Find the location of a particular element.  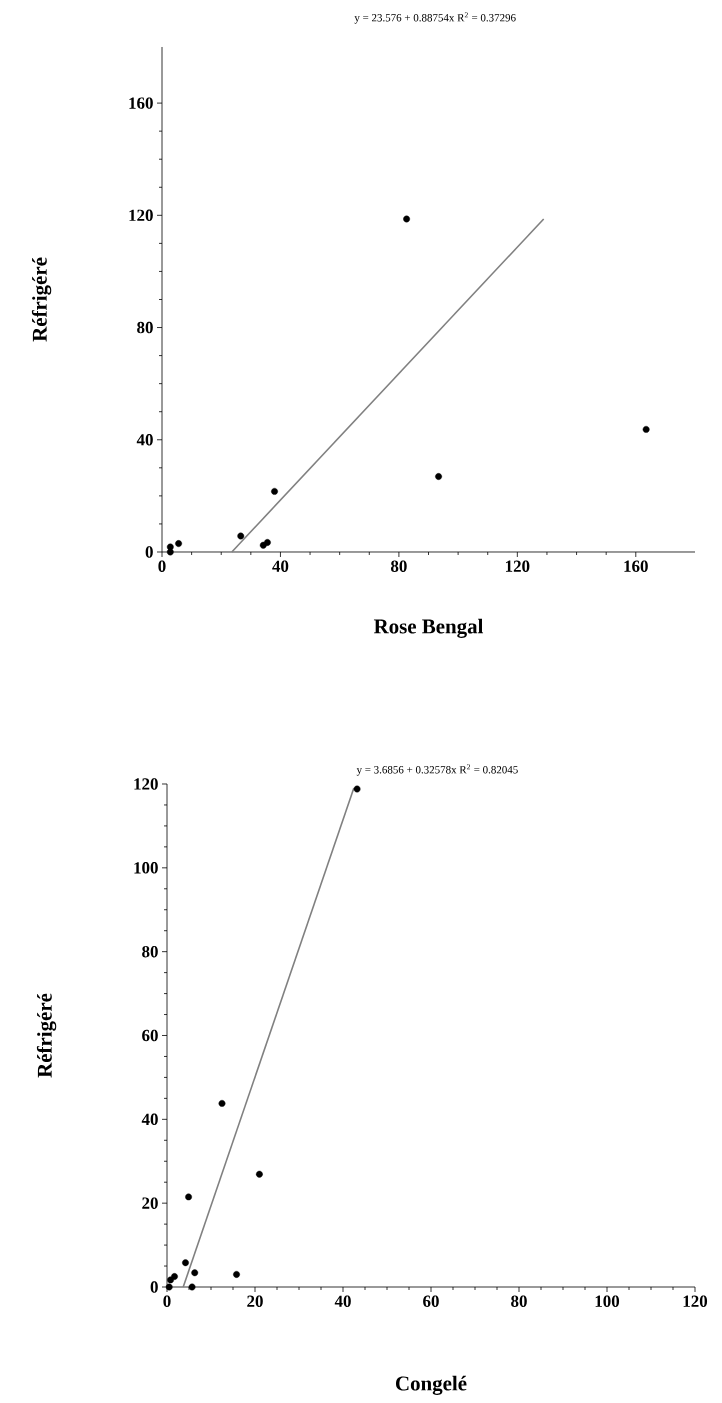

x-tick-label: 20 is located at coordinates (255, 1301).